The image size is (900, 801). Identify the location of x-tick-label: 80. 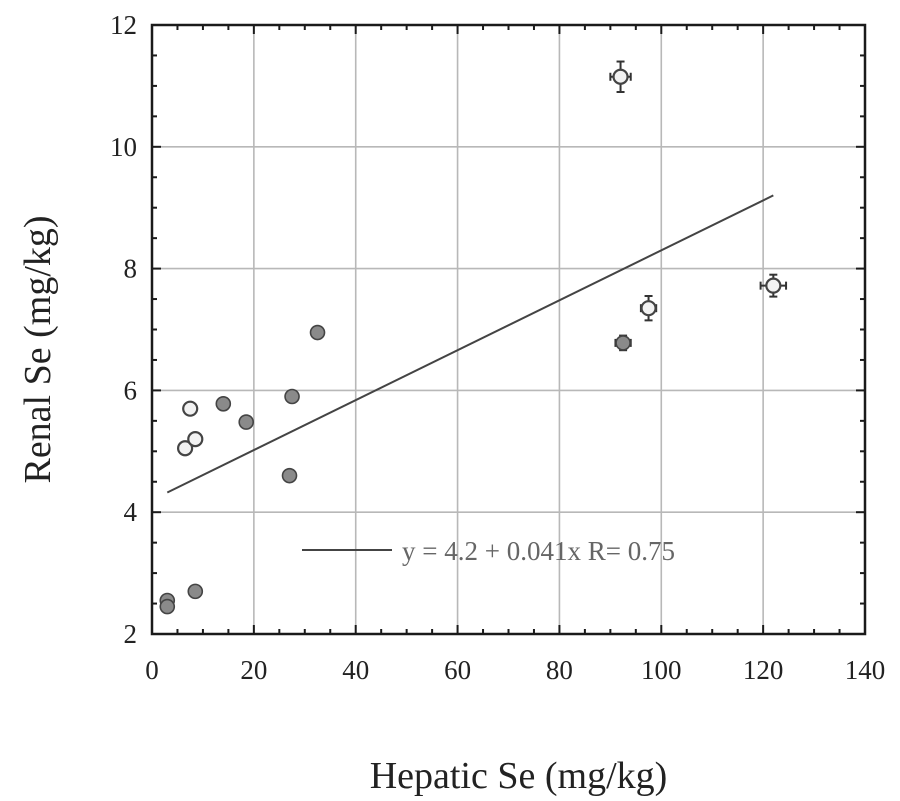
(559, 670).